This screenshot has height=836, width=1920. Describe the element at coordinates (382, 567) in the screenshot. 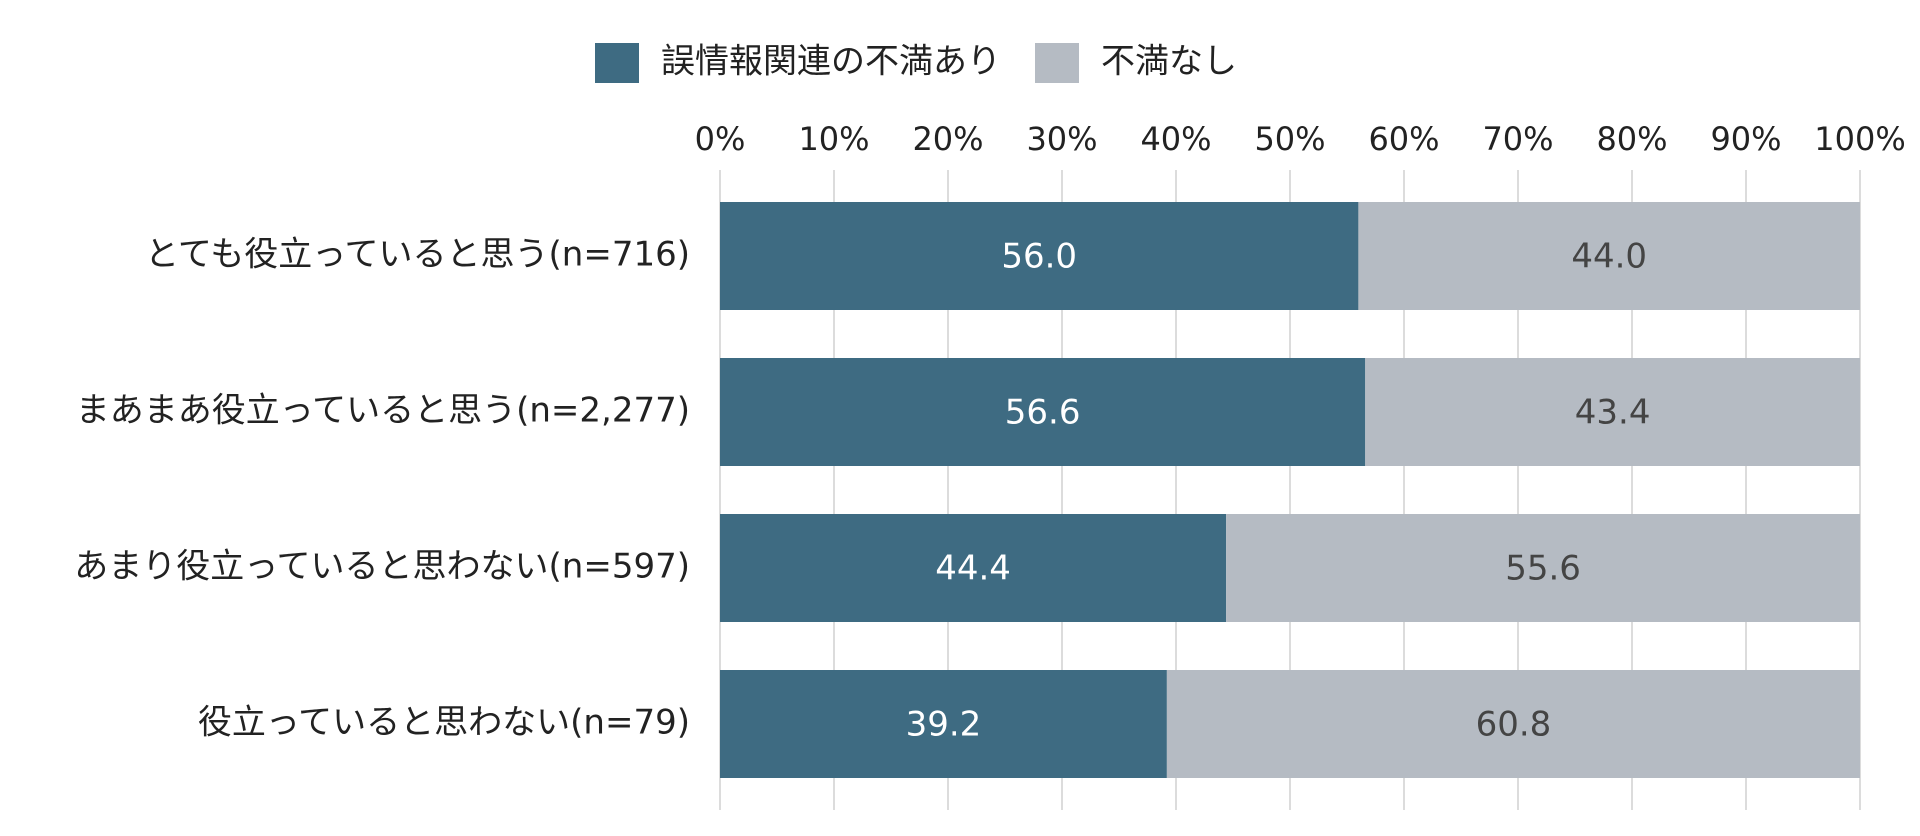

I see `y-tick-label: あまり役立っていると思わない(n=597)` at that location.